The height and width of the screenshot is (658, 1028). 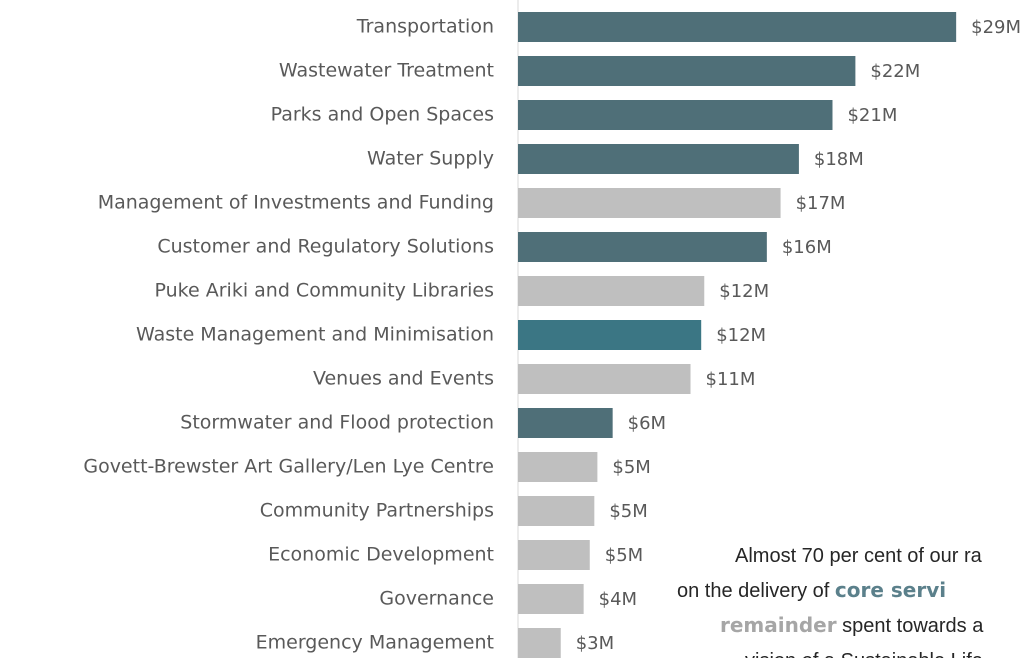 What do you see at coordinates (315, 335) in the screenshot?
I see `category-label: Waste Management and Minimisation` at bounding box center [315, 335].